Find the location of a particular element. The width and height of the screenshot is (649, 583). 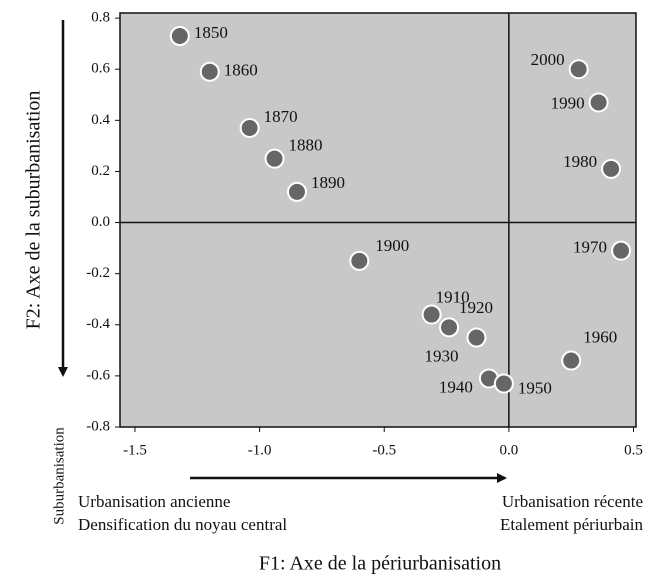

point-label: 1990 is located at coordinates (568, 102).